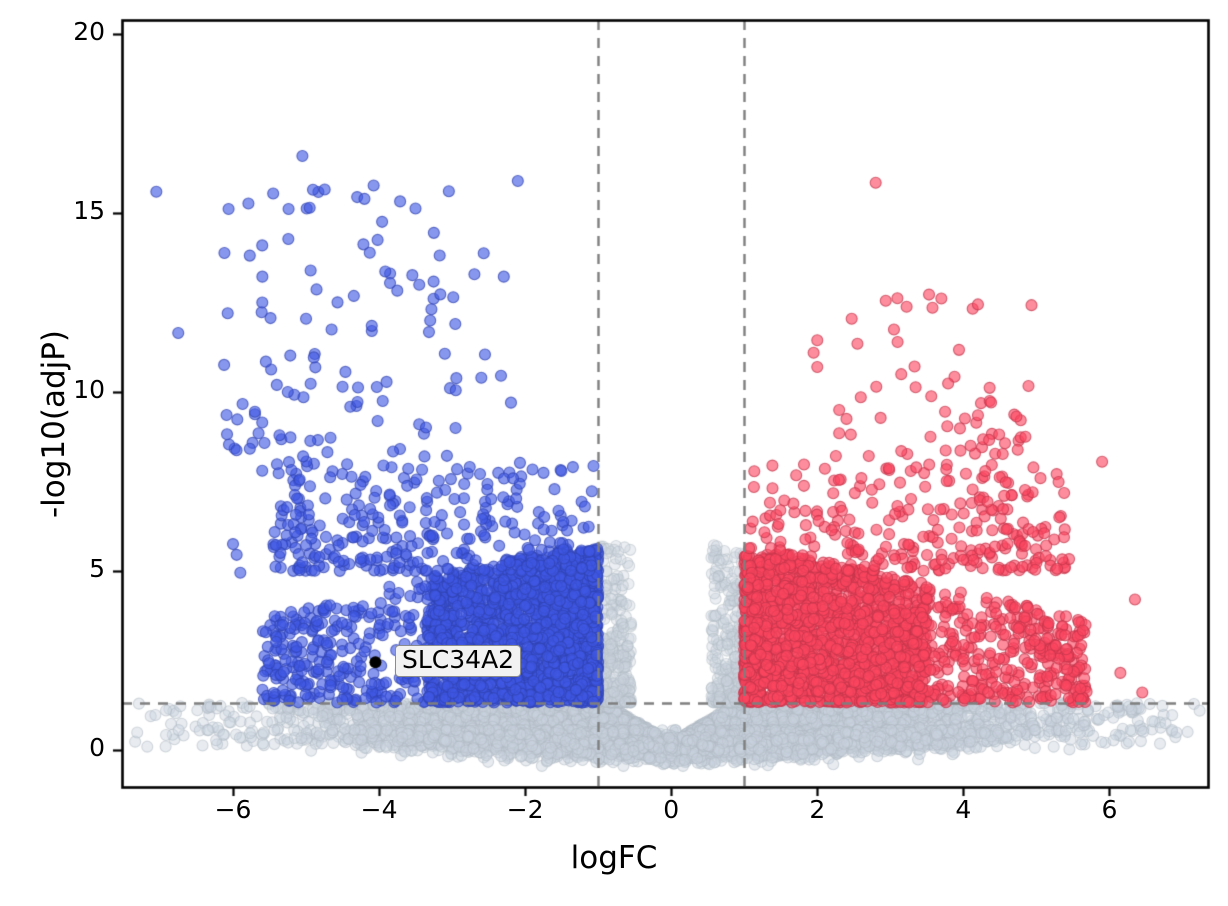  Describe the element at coordinates (97, 568) in the screenshot. I see `y-tick-label-5: 5` at that location.